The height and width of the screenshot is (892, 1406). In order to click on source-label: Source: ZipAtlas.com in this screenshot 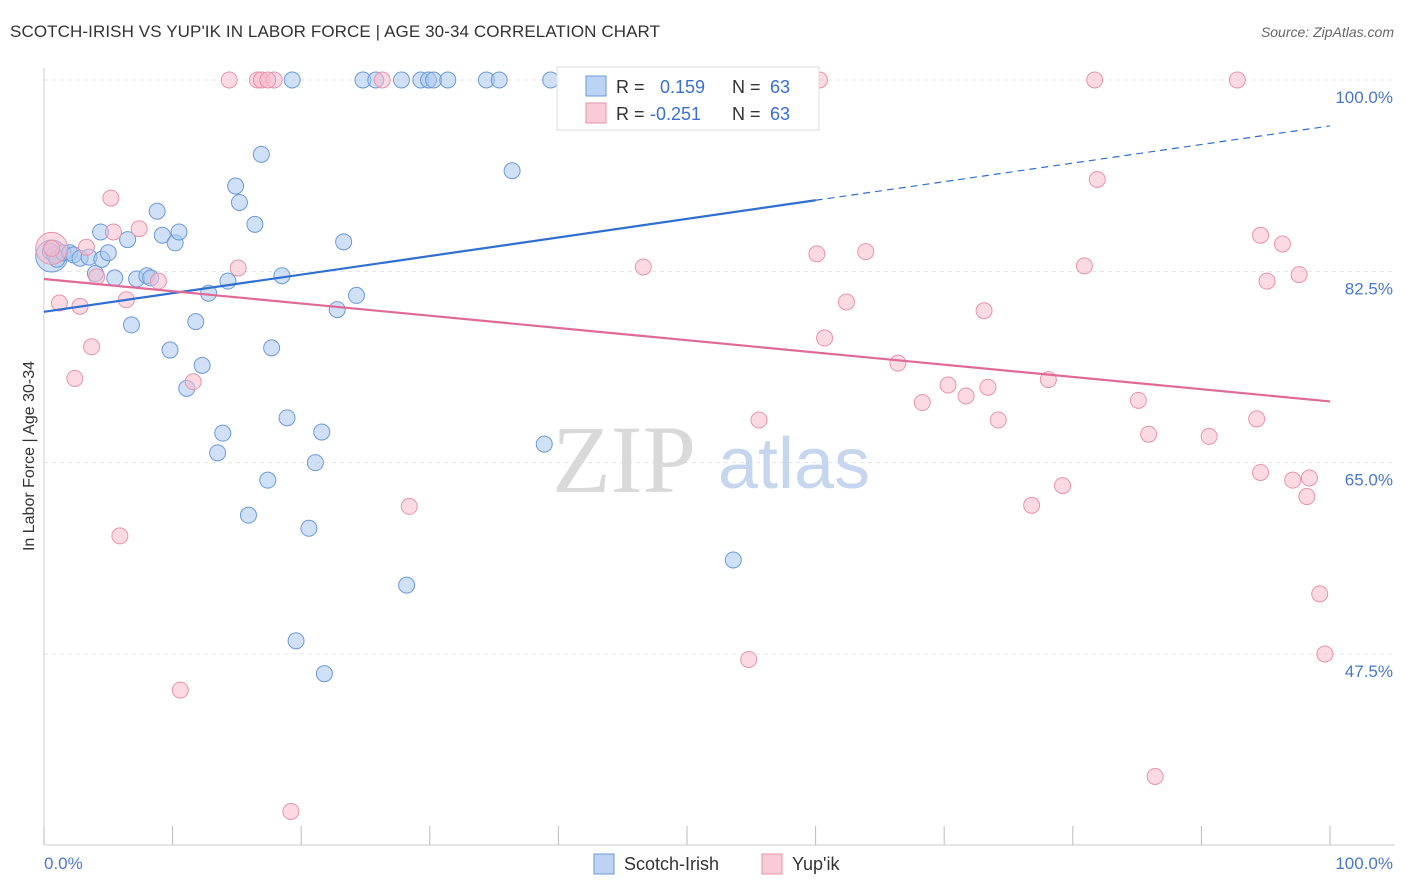, I will do `click(1327, 32)`.